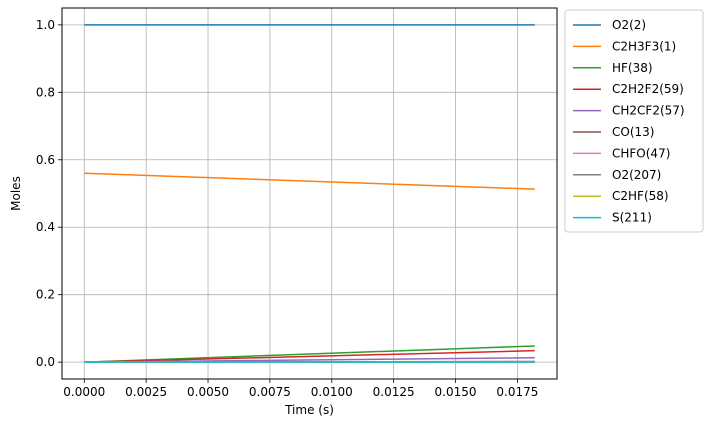  What do you see at coordinates (270, 392) in the screenshot?
I see `x-tick-label: 0.0075` at bounding box center [270, 392].